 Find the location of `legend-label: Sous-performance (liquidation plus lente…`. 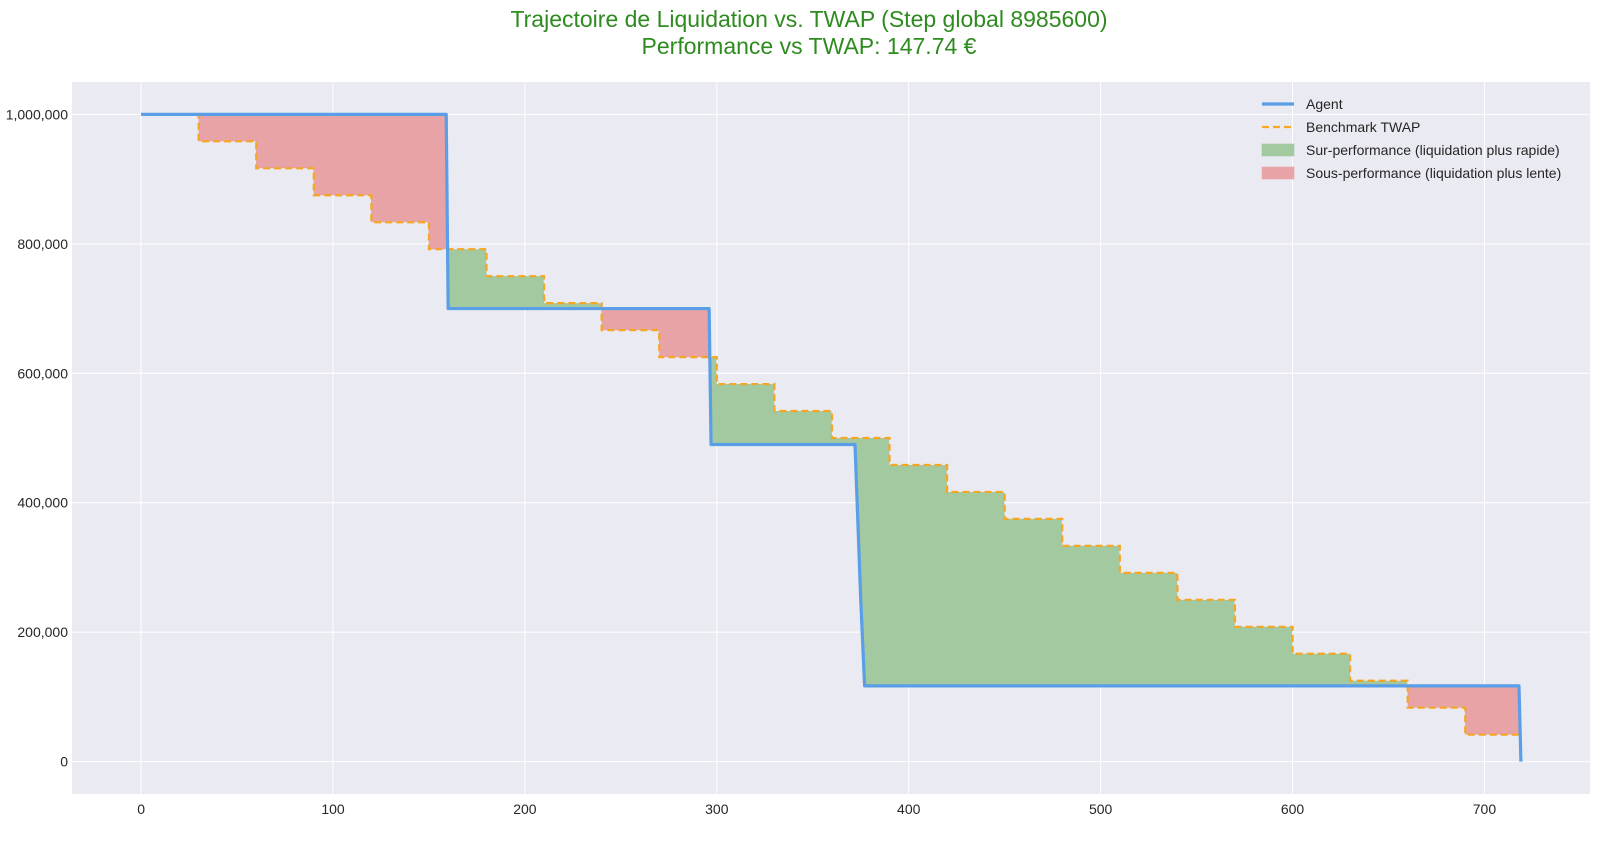

legend-label: Sous-performance (liquidation plus lente… is located at coordinates (1433, 173).